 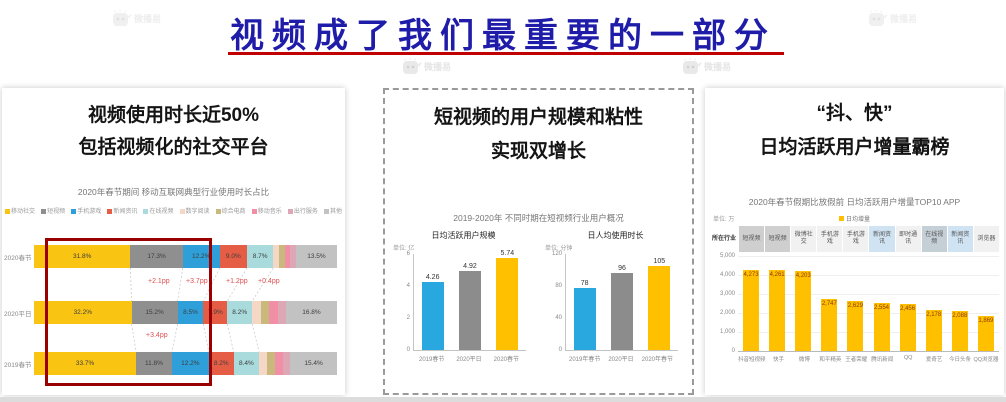 What do you see at coordinates (960, 360) in the screenshot?
I see `x-tick-label: 今日头条` at bounding box center [960, 360].